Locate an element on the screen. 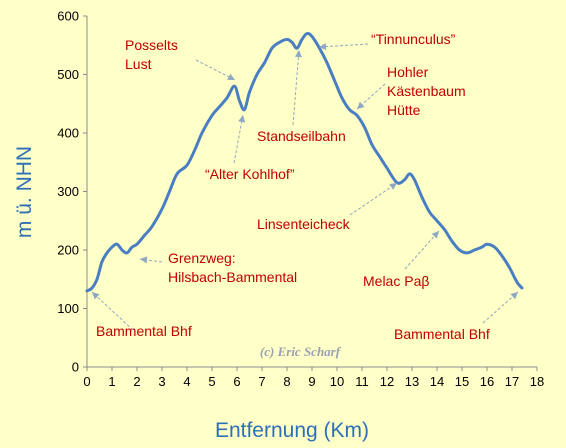 This screenshot has width=566, height=448. y-tick-label: 300 is located at coordinates (68, 191).